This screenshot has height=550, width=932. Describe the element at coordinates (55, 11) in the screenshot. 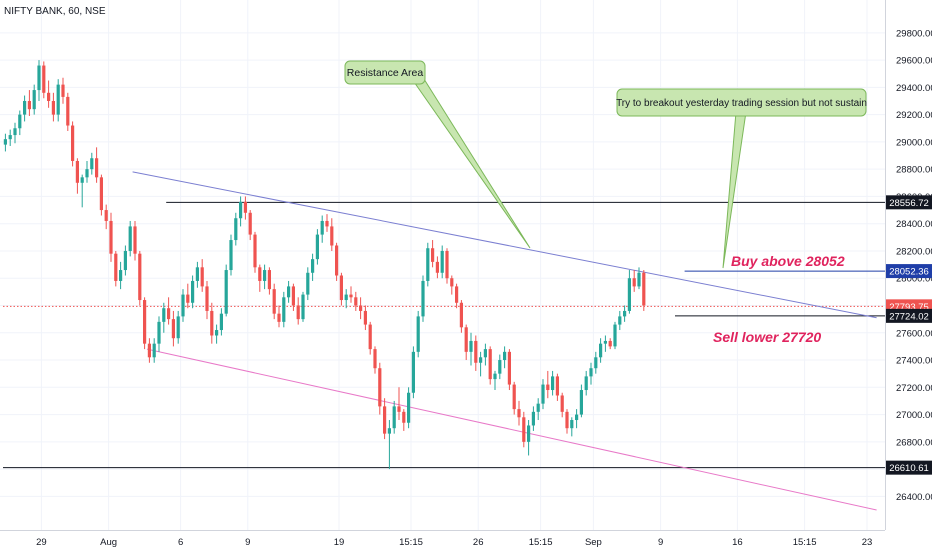

I see `symbol-label: NIFTY BANK, 60, NSE` at that location.